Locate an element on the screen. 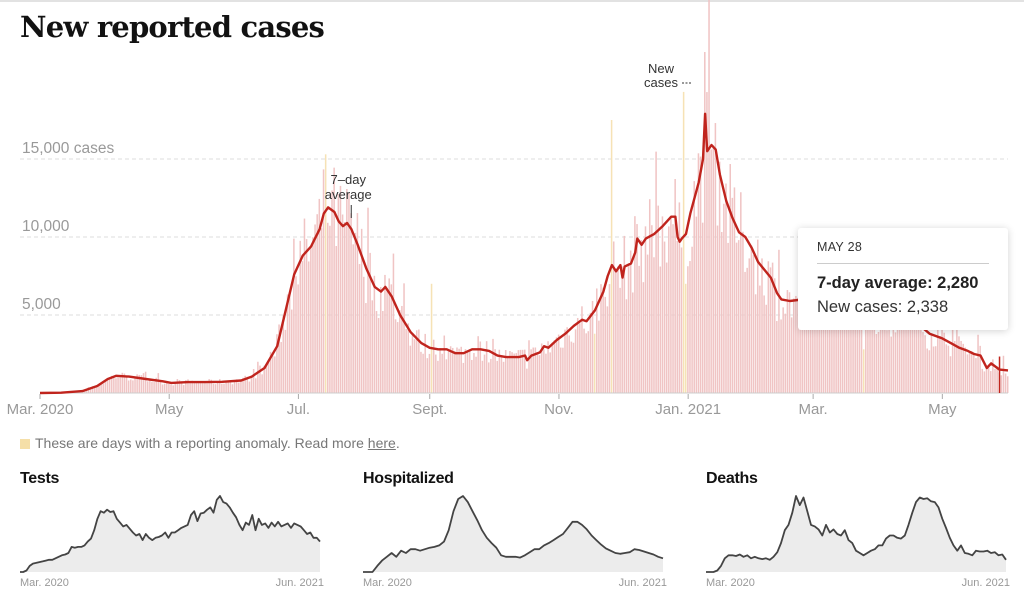 This screenshot has width=1024, height=614. read-more-link: here is located at coordinates (381, 443).